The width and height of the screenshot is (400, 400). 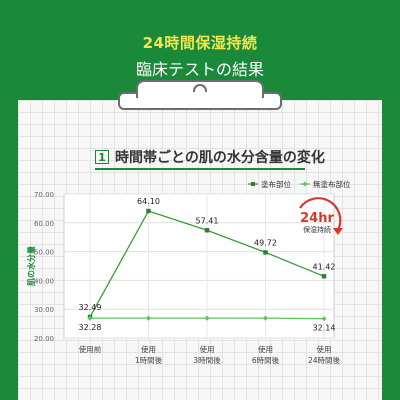 What do you see at coordinates (31, 266) in the screenshot?
I see `y-axis-label: 肌の水分量` at bounding box center [31, 266].